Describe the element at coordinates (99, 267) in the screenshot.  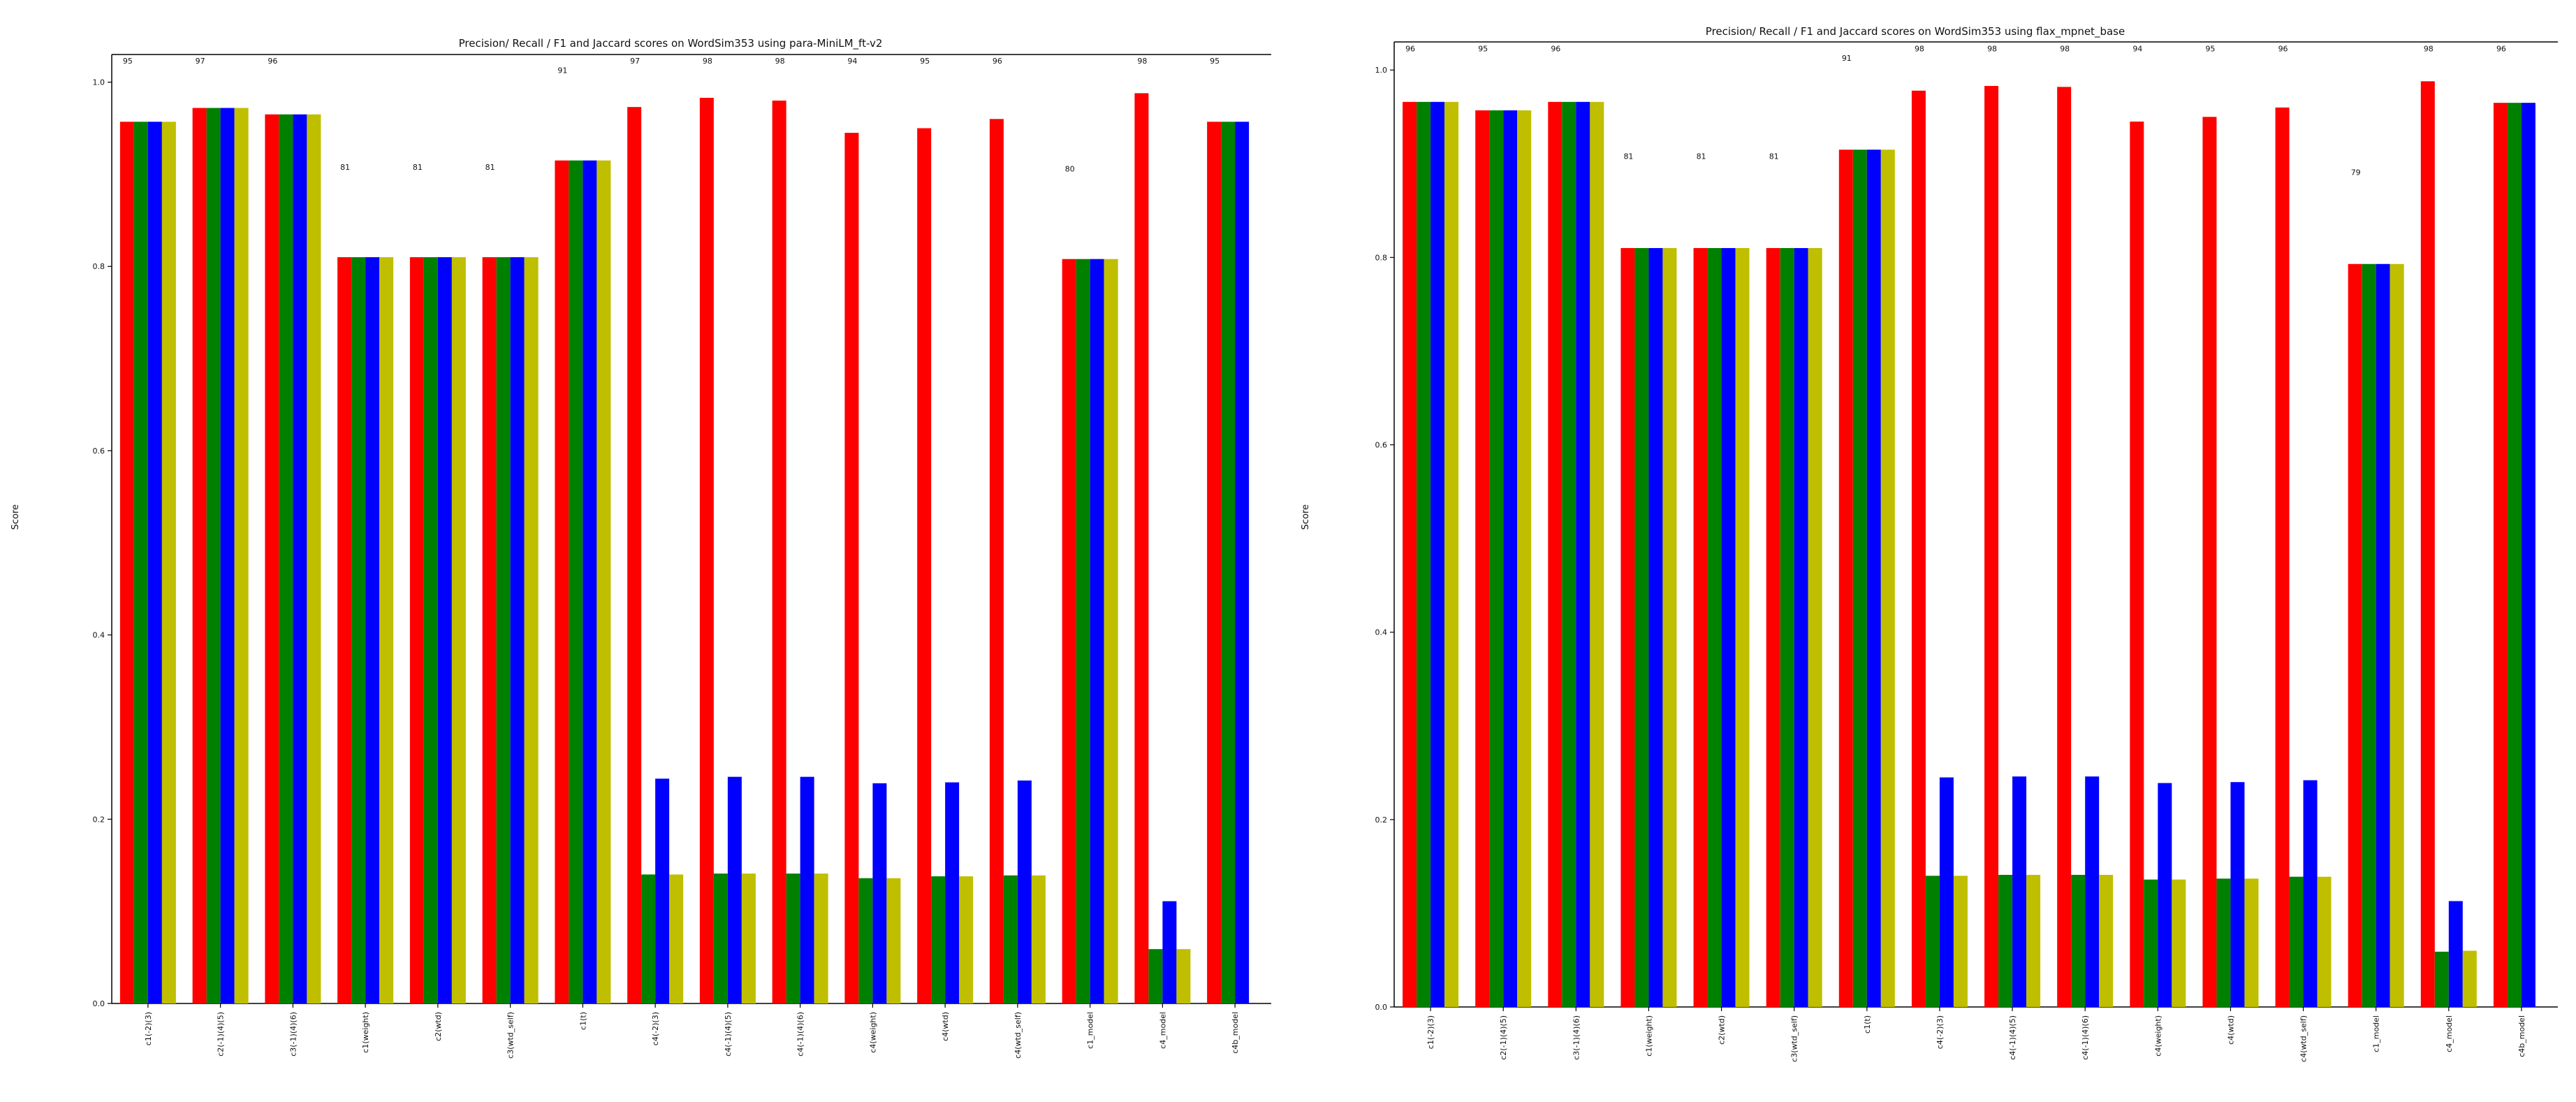
I see `y-tick-label: 0.8` at that location.